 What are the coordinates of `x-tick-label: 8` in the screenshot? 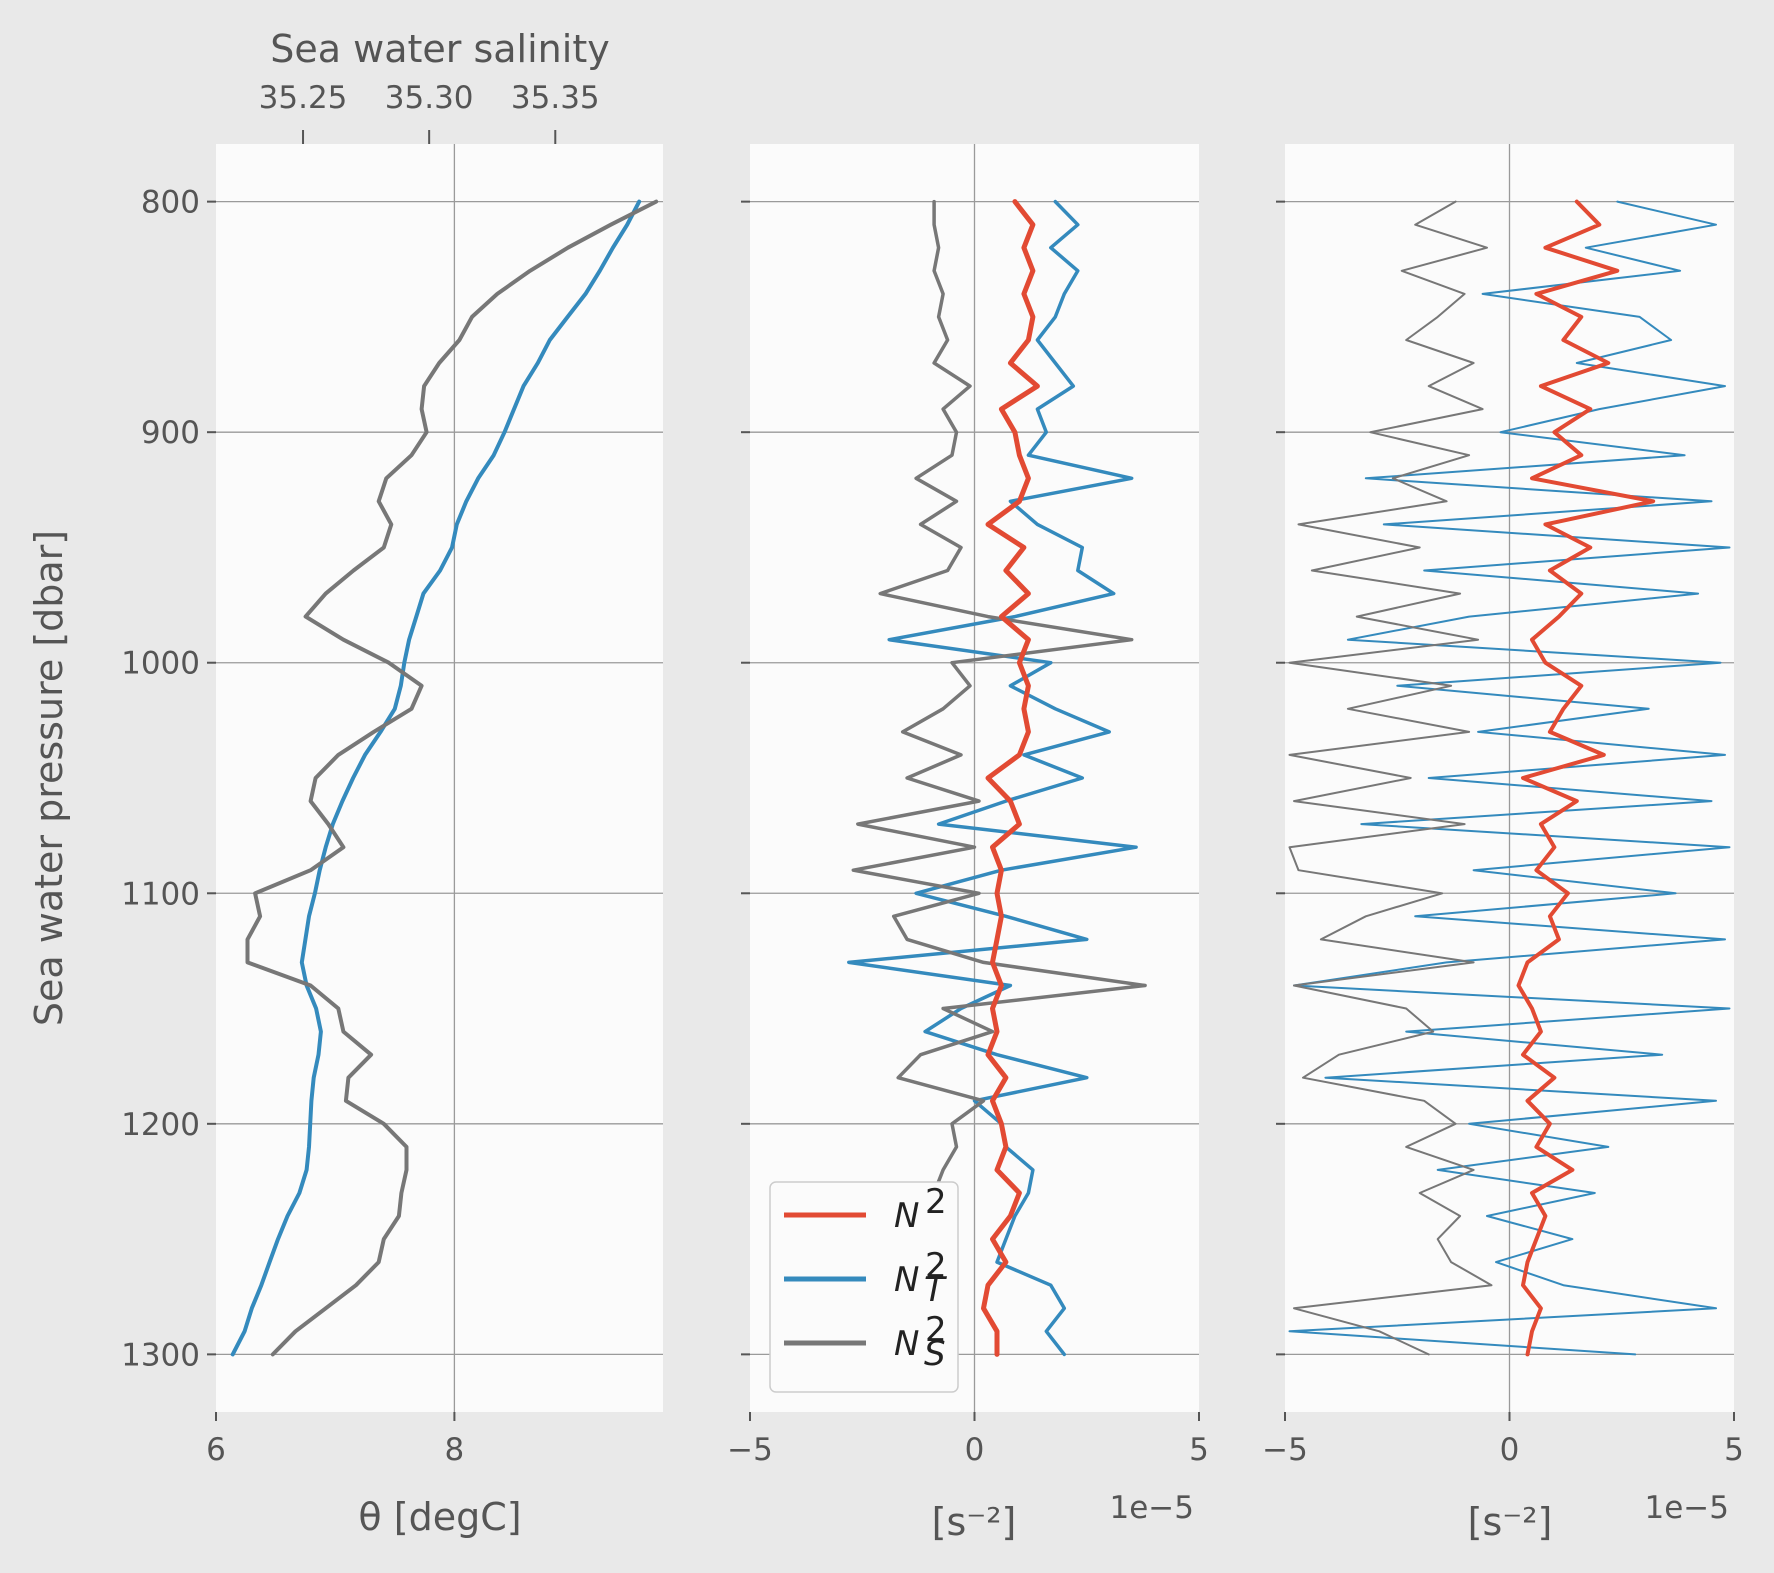 It's located at (455, 1450).